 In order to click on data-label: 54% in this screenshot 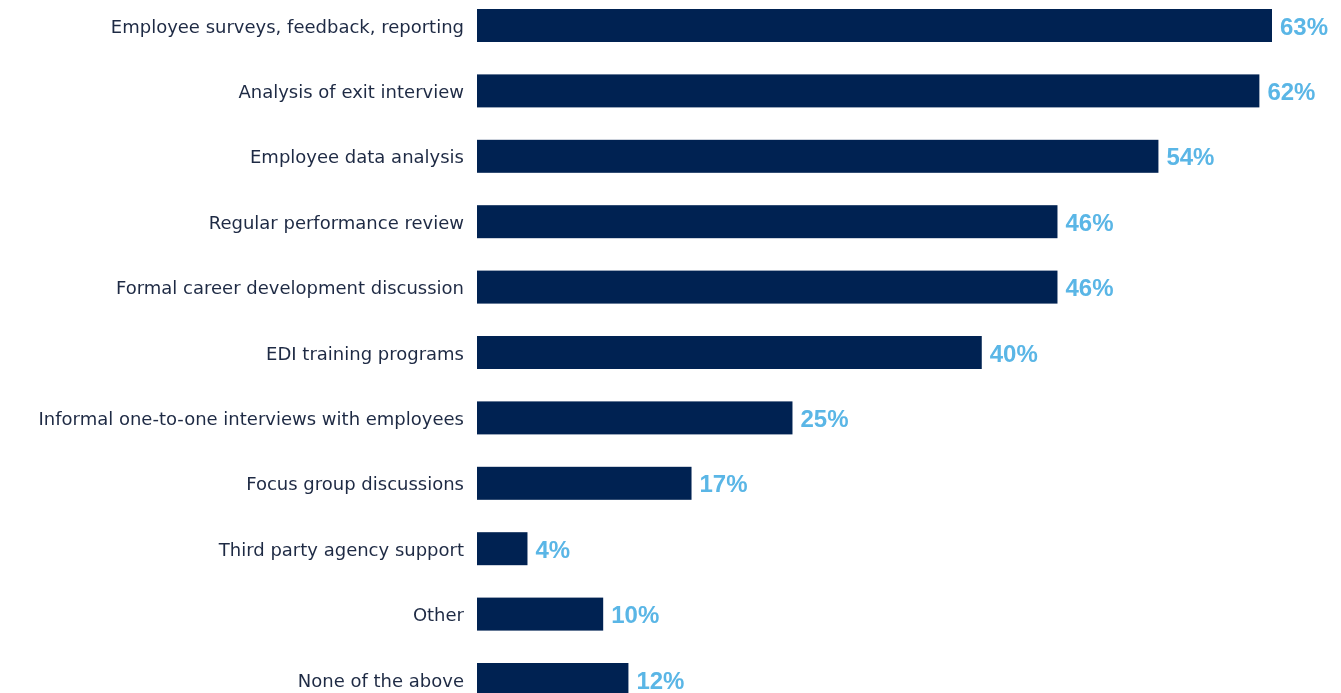, I will do `click(1190, 157)`.